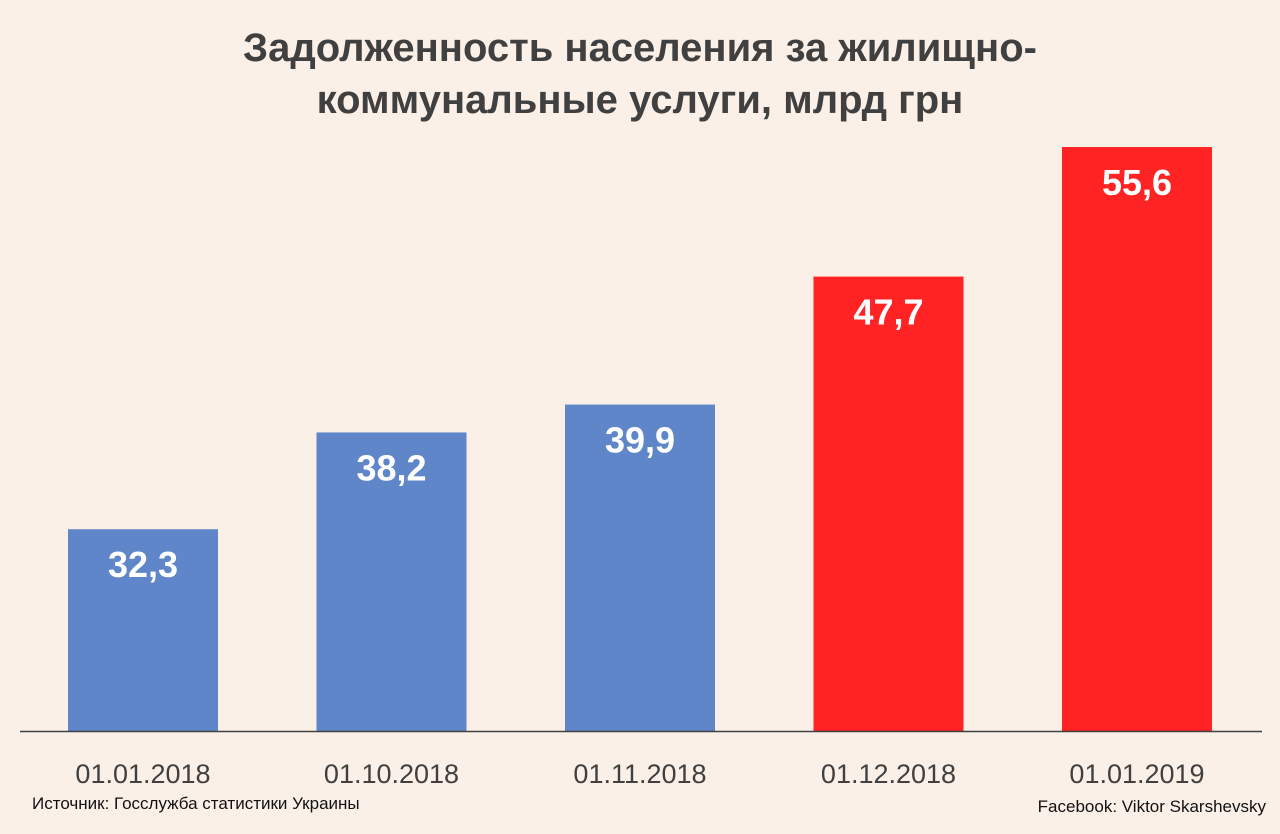  What do you see at coordinates (888, 312) in the screenshot?
I see `bar-value-label: 47,7` at bounding box center [888, 312].